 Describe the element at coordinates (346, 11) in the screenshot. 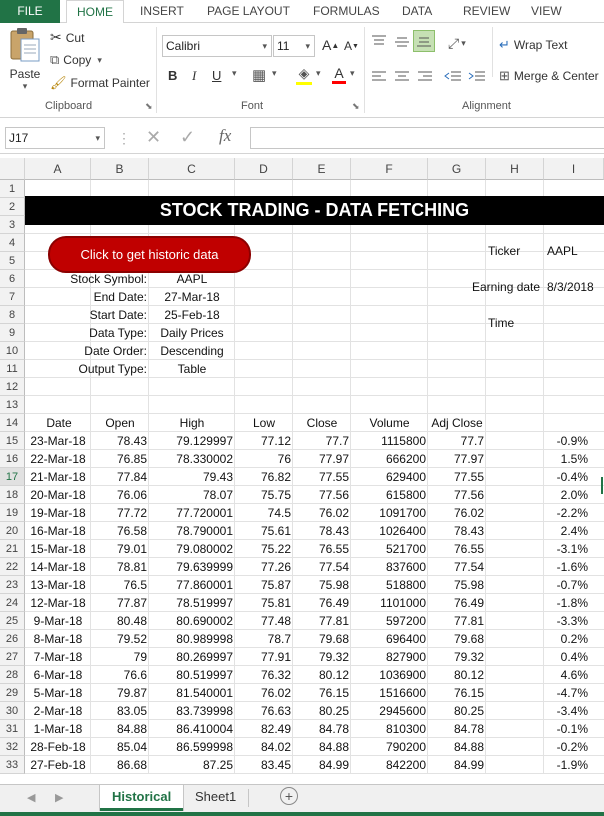

I see `tab-formulas: FORMULAS` at that location.